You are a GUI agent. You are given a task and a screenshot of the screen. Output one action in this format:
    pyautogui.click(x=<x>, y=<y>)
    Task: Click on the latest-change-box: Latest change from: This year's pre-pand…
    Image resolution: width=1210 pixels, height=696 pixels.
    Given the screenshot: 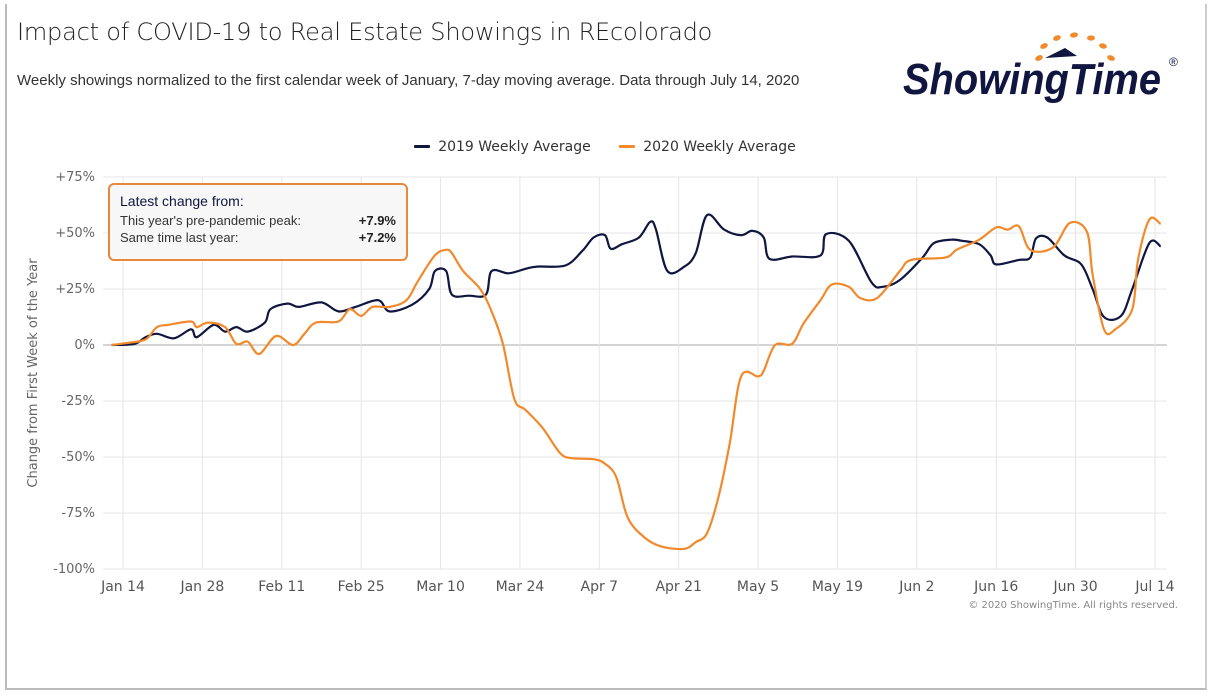 What is the action you would take?
    pyautogui.click(x=258, y=222)
    